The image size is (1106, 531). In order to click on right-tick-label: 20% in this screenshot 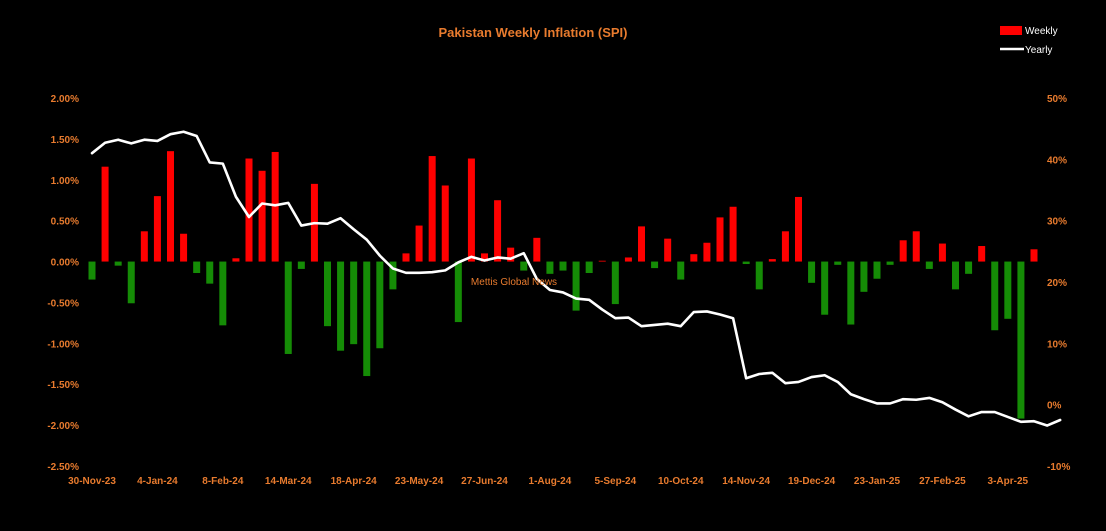, I will do `click(1057, 283)`.